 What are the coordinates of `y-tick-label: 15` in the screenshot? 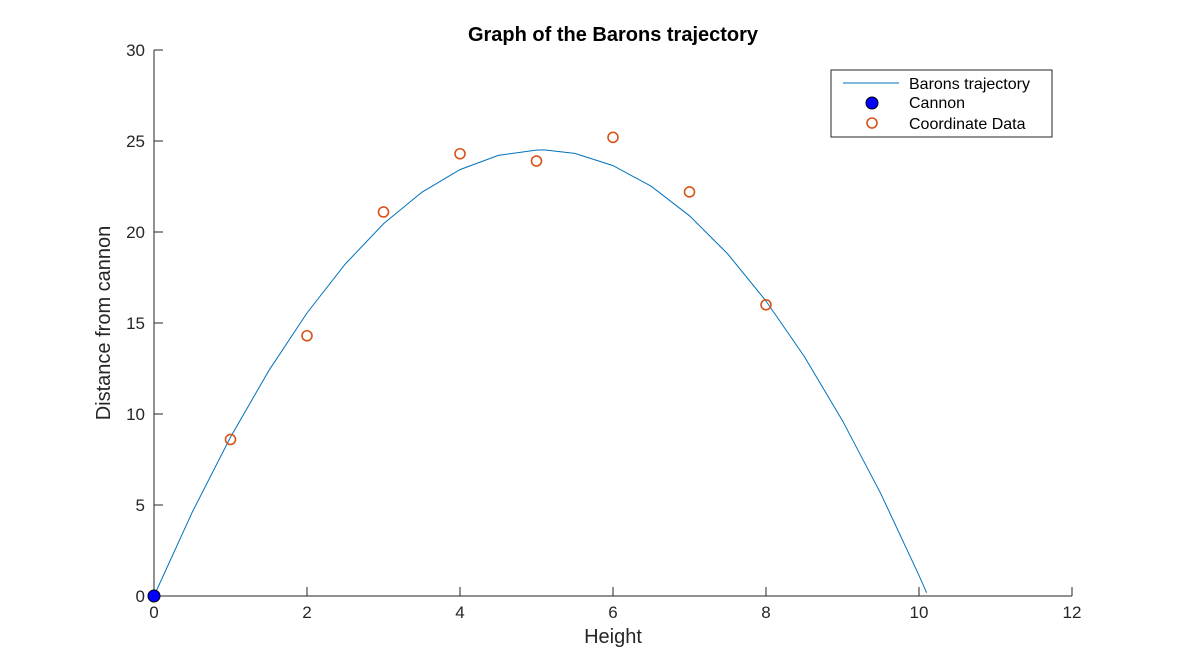 It's located at (135, 323).